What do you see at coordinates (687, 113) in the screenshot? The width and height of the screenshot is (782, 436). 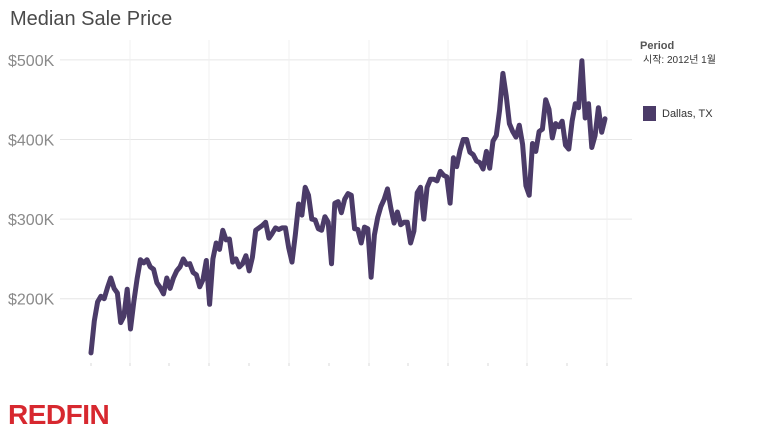 I see `legend-label: Dallas, TX` at bounding box center [687, 113].